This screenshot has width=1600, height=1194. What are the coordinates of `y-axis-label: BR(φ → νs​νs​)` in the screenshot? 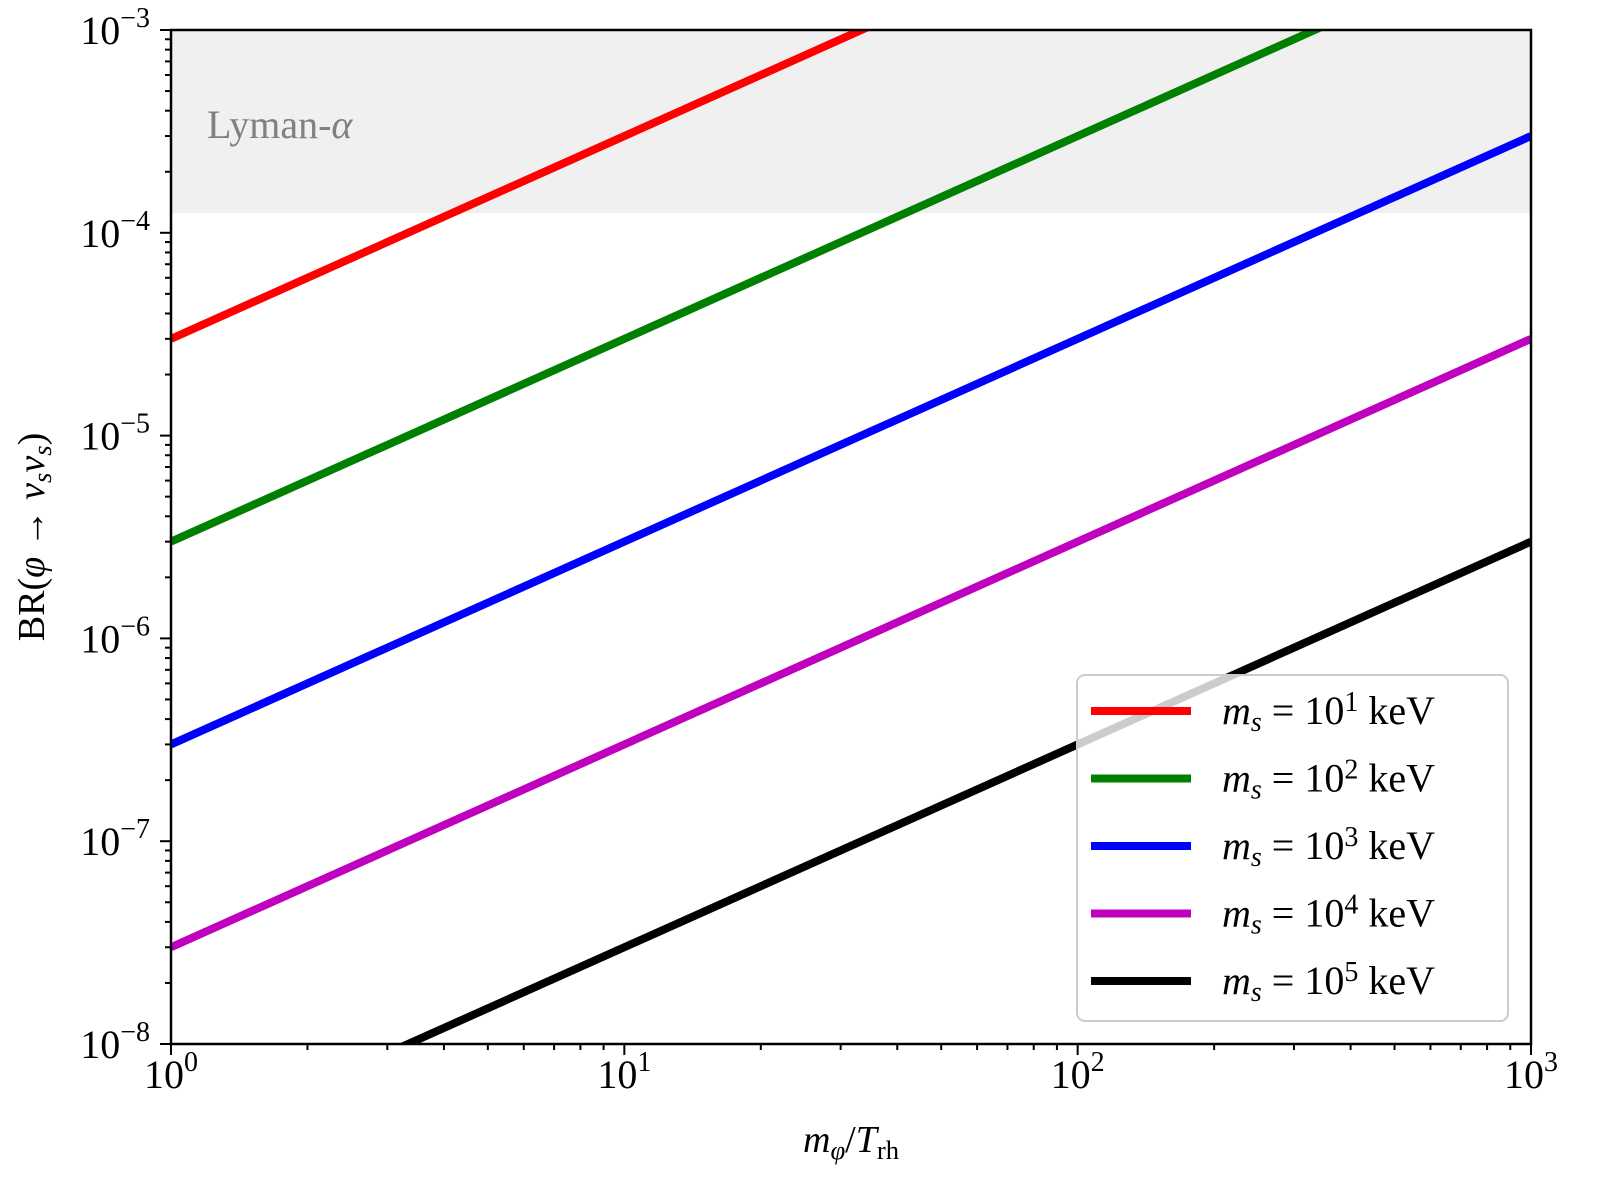 It's located at (34, 537).